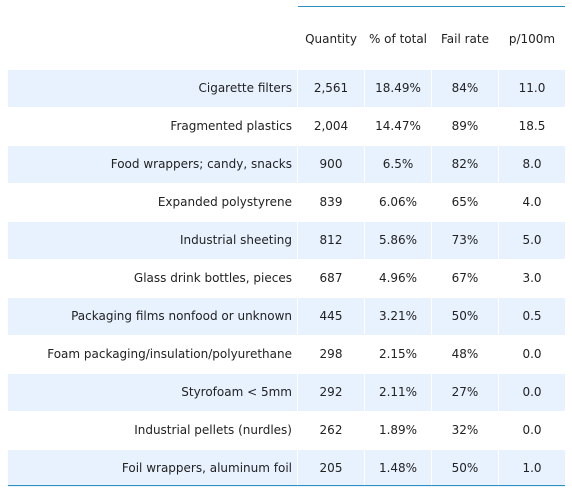  What do you see at coordinates (331, 88) in the screenshot?
I see `table-cell: 2,561` at bounding box center [331, 88].